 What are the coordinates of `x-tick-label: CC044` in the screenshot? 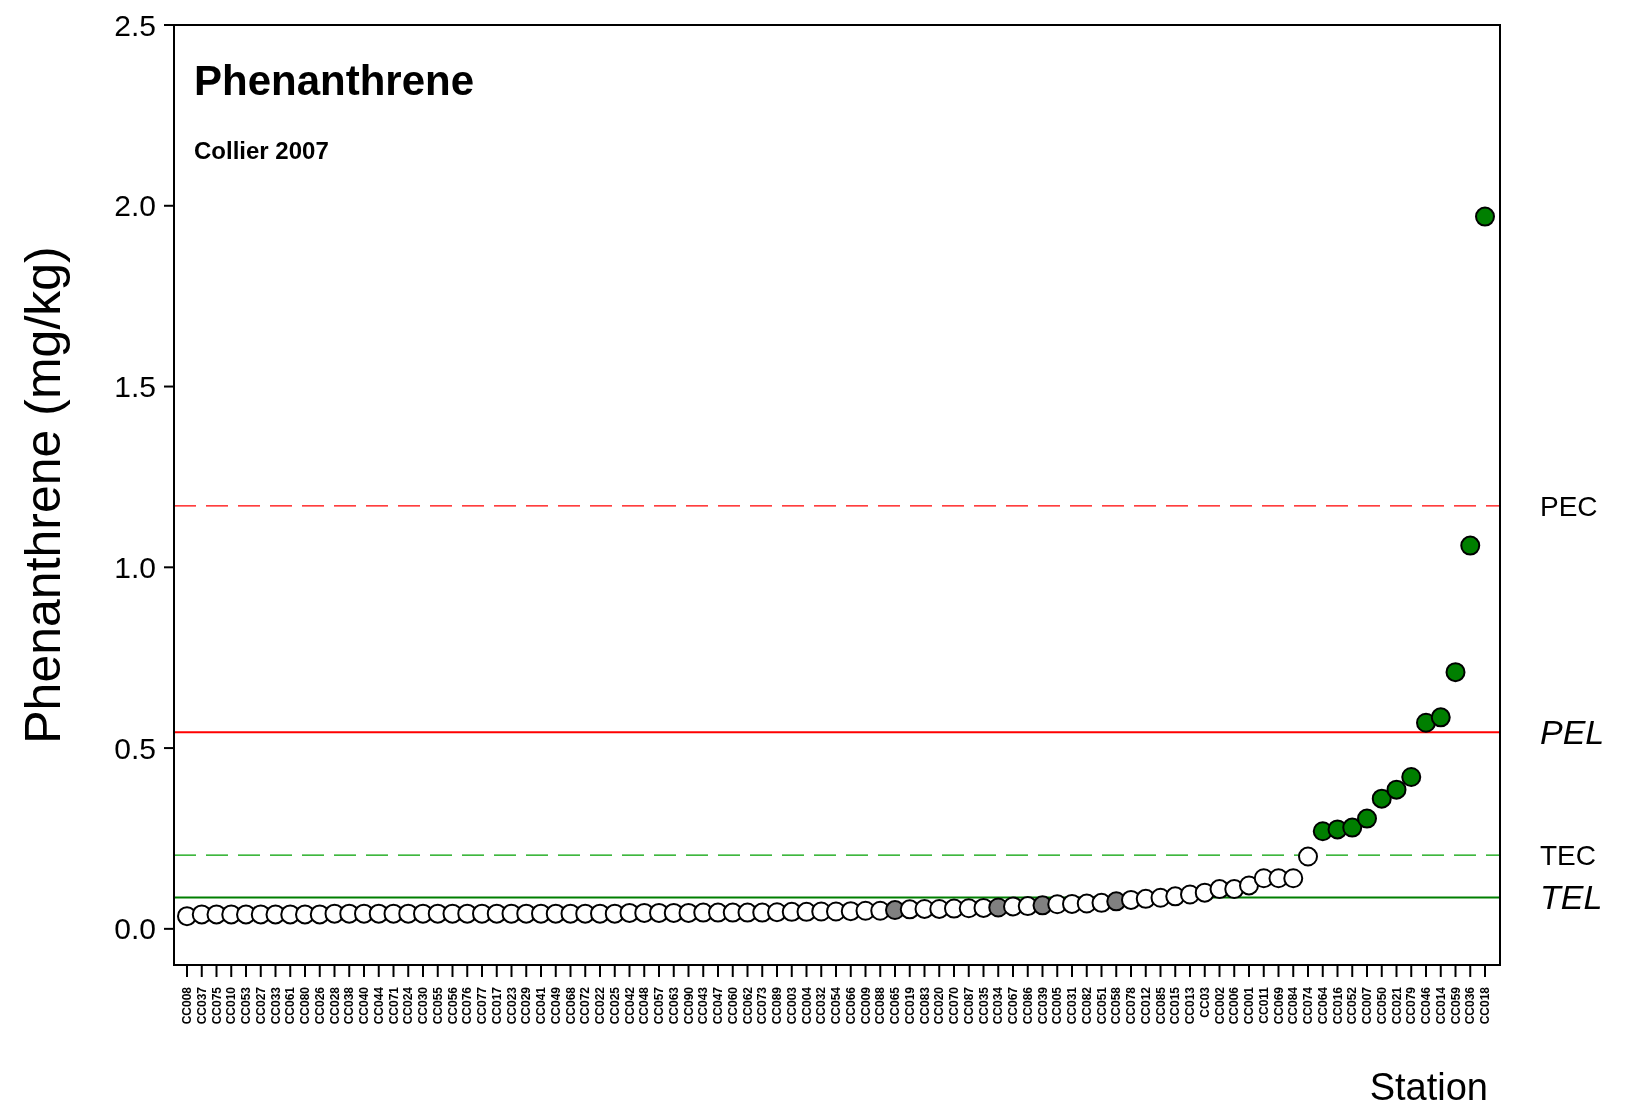 It's located at (378, 1005).